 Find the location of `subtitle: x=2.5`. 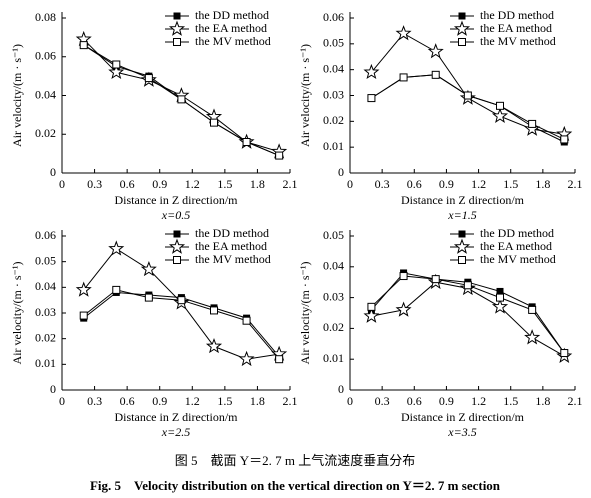

subtitle: x=2.5 is located at coordinates (175, 432).